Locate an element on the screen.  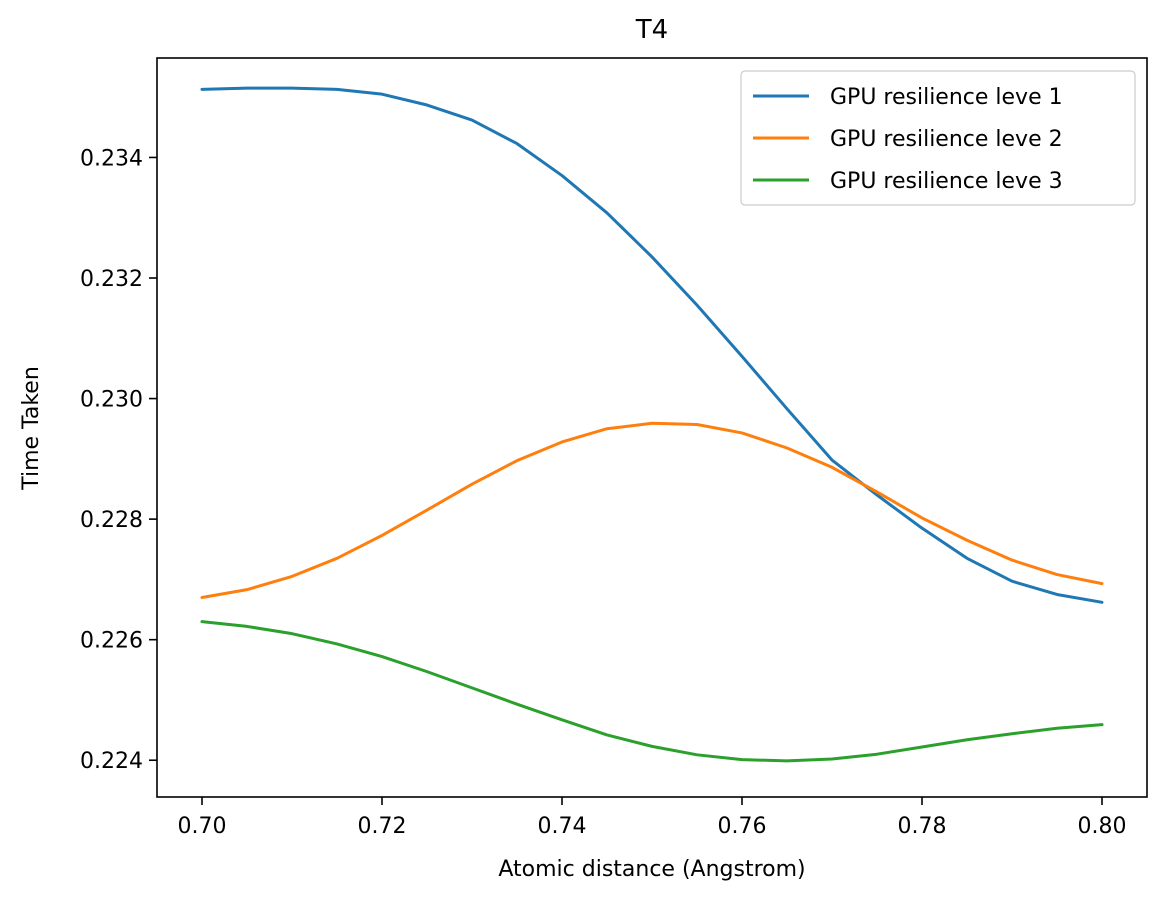
x-tick-label: 0.80 is located at coordinates (1102, 826).